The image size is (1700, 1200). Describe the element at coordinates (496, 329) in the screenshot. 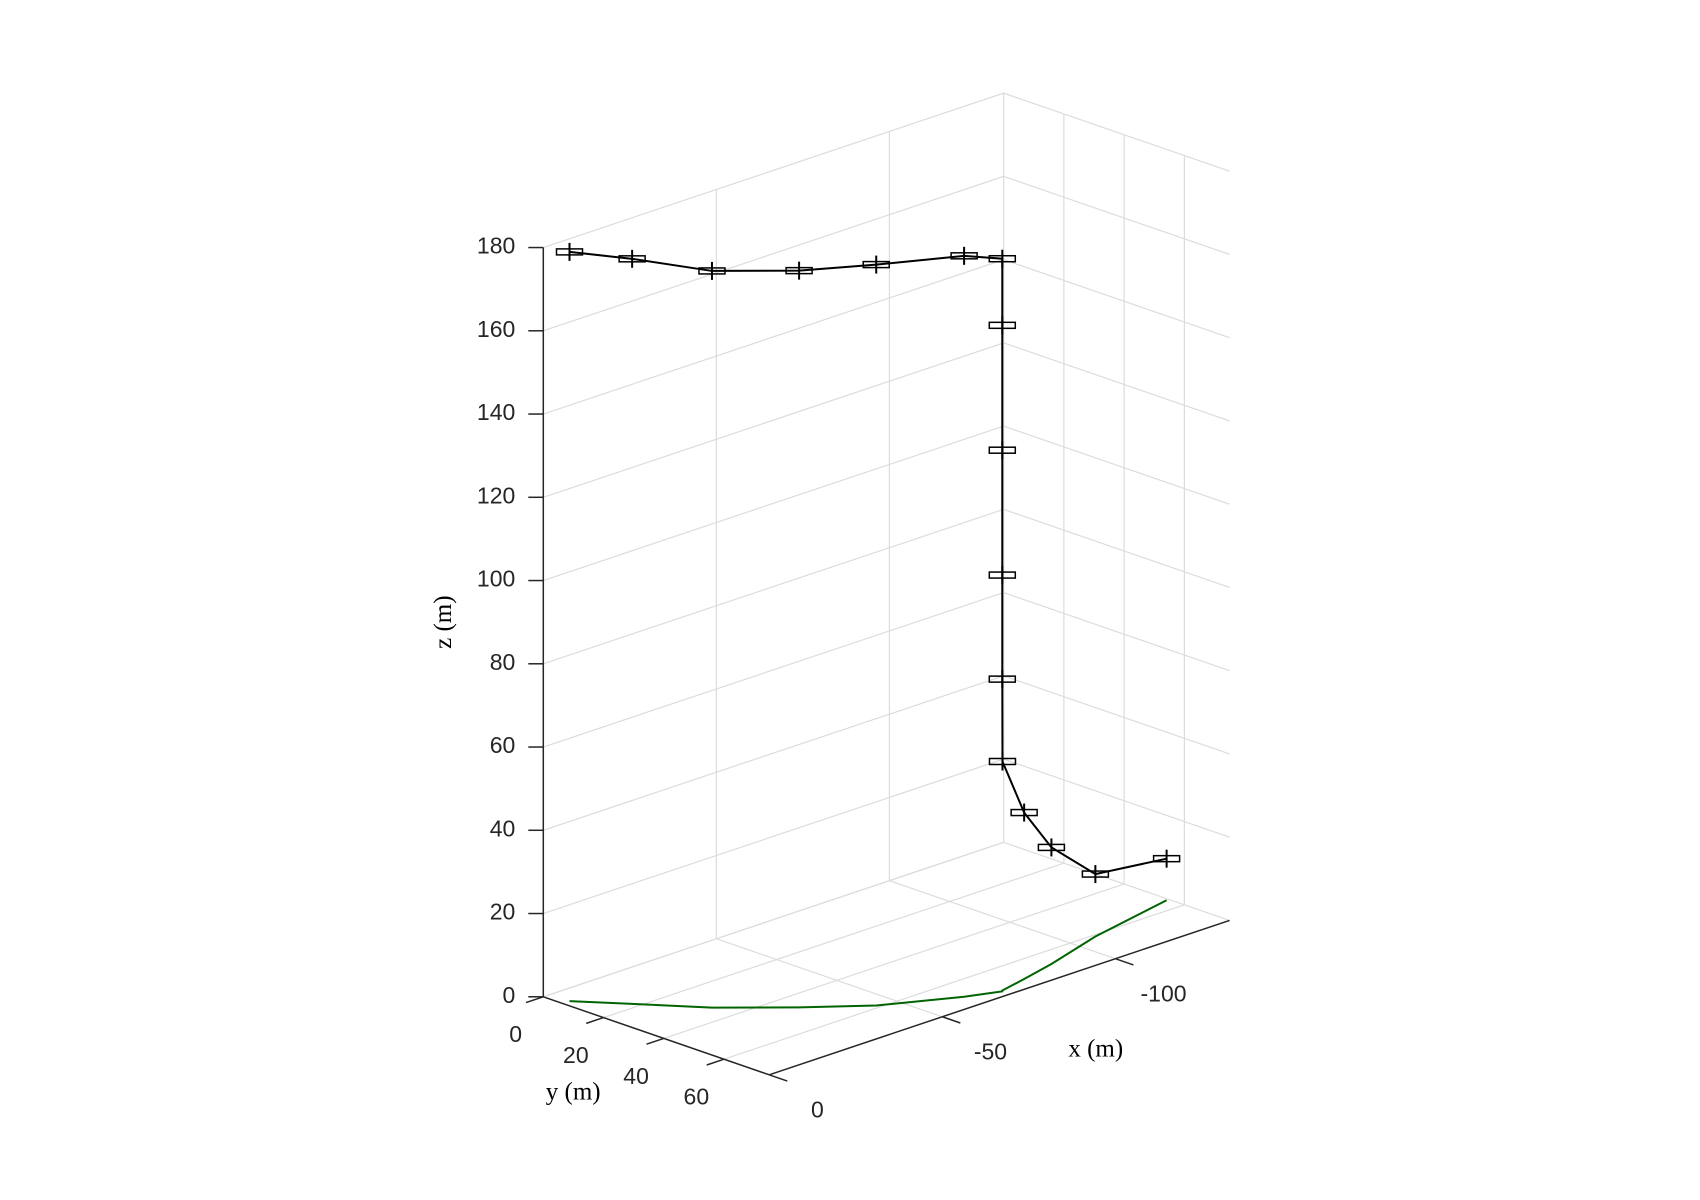

I see `z-tick-label: 160` at that location.